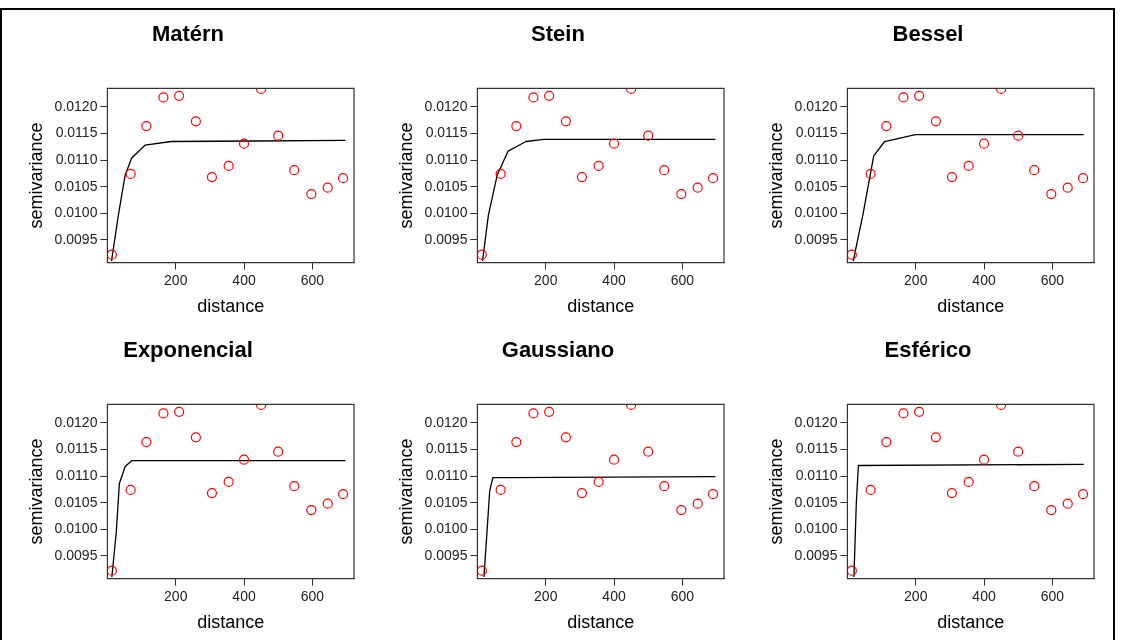  Describe the element at coordinates (546, 279) in the screenshot. I see `x-tick-label: 200` at that location.